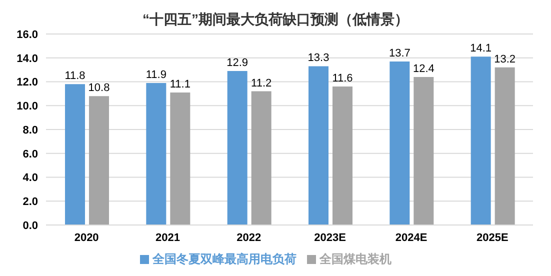  What do you see at coordinates (492, 238) in the screenshot?
I see `x-tick-label: 2025E` at bounding box center [492, 238].